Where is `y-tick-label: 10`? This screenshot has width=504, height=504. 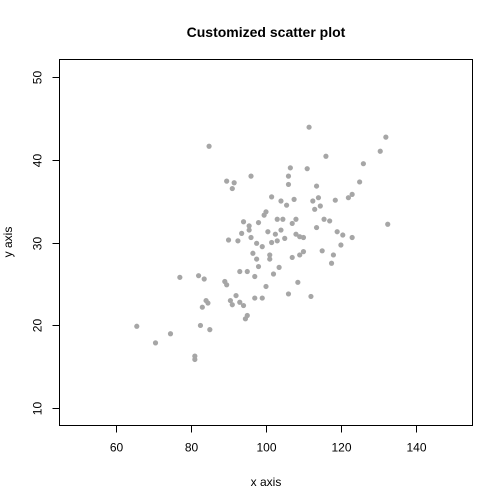
y-tick-label: 10 is located at coordinates (38, 409).